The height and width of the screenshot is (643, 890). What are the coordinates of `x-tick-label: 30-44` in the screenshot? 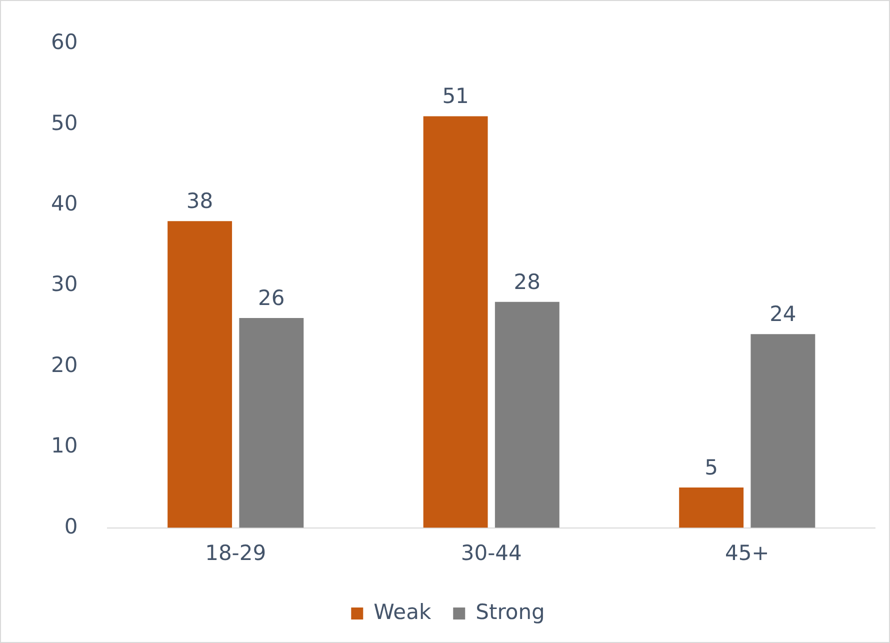 It's located at (491, 552).